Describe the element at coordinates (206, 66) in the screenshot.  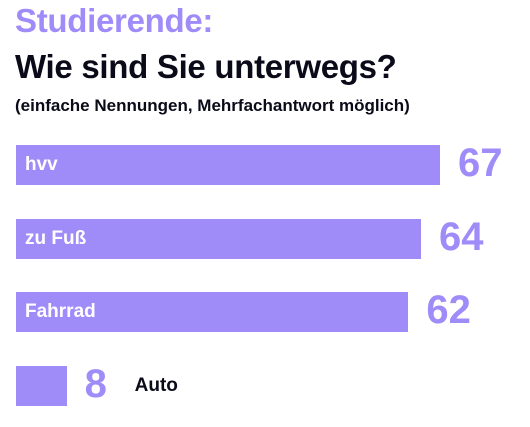
I see `chart-subtitle: Wie sind Sie unterwegs?` at that location.